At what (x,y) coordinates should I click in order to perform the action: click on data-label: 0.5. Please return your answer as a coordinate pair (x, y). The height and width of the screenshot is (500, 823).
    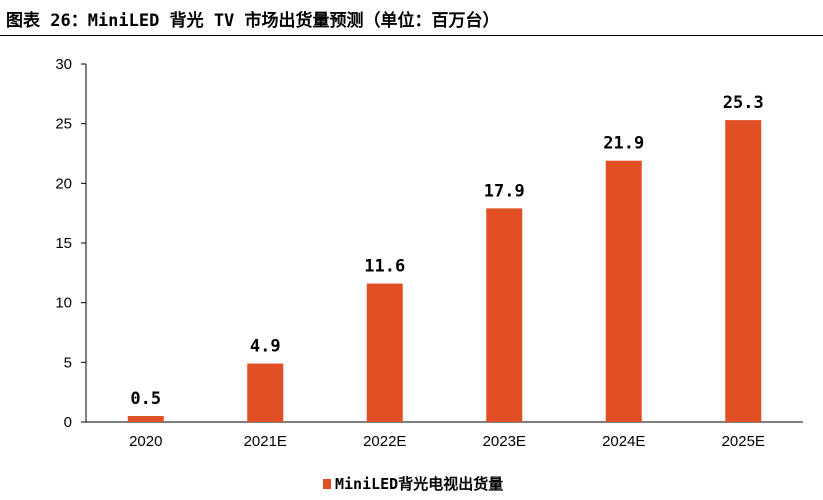
    Looking at the image, I should click on (145, 399).